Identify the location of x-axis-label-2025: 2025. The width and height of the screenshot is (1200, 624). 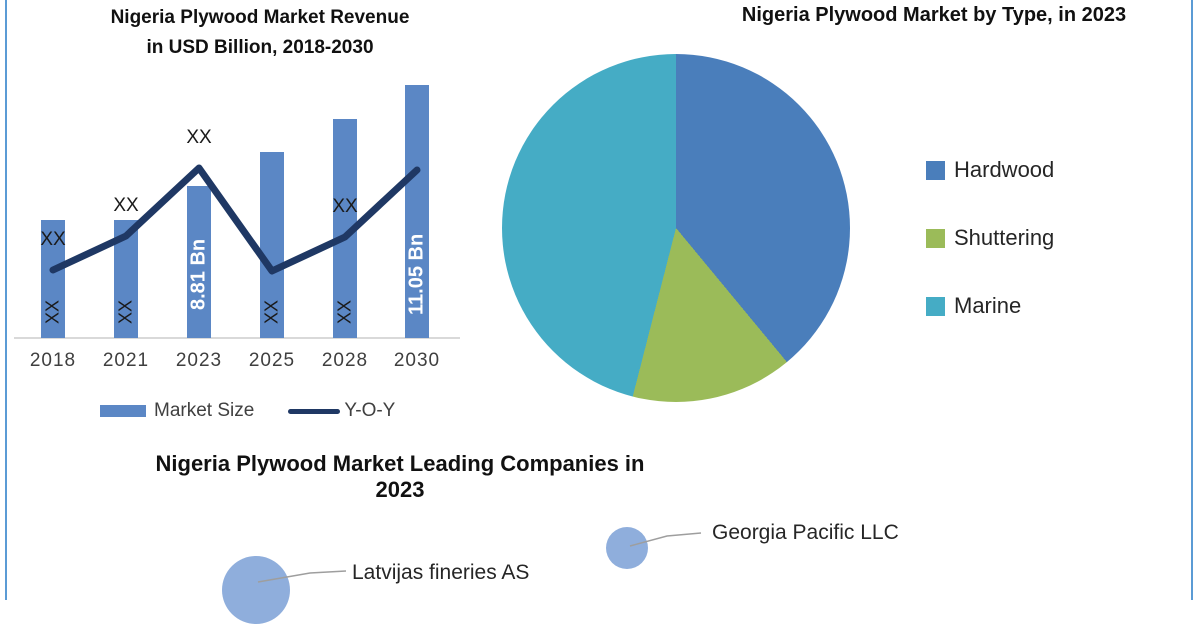
(272, 360).